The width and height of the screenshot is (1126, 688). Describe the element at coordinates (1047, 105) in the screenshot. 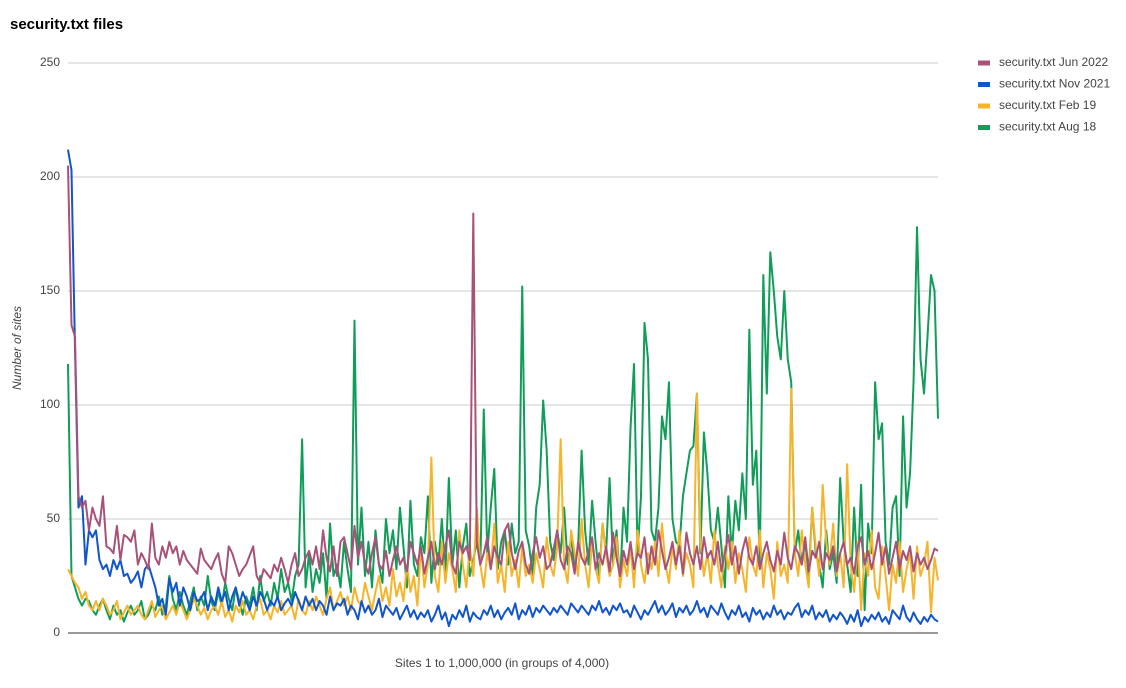

I see `legend-label: security.txt Feb 19` at that location.